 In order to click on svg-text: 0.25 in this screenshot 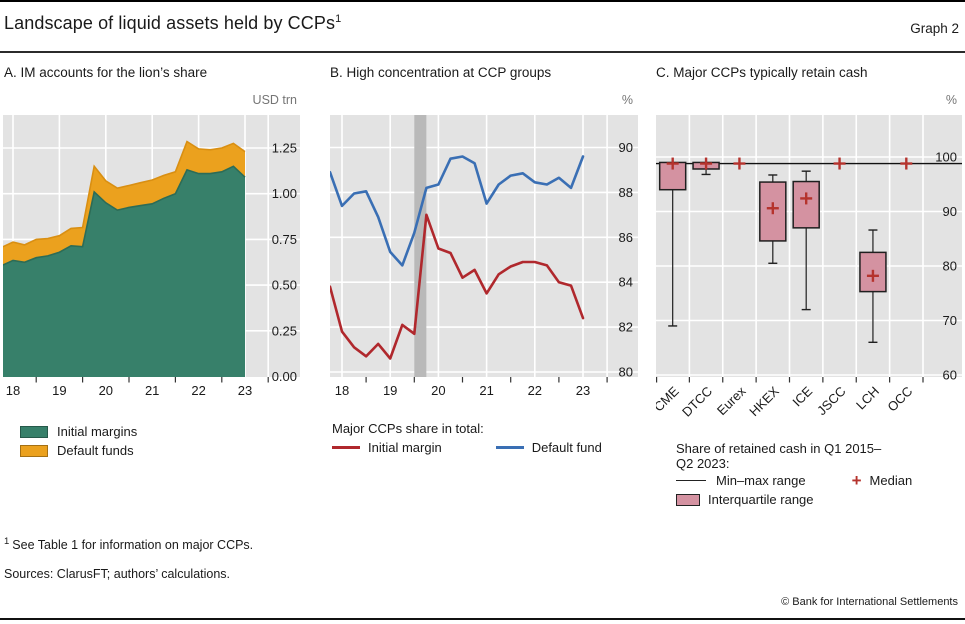, I will do `click(284, 330)`.